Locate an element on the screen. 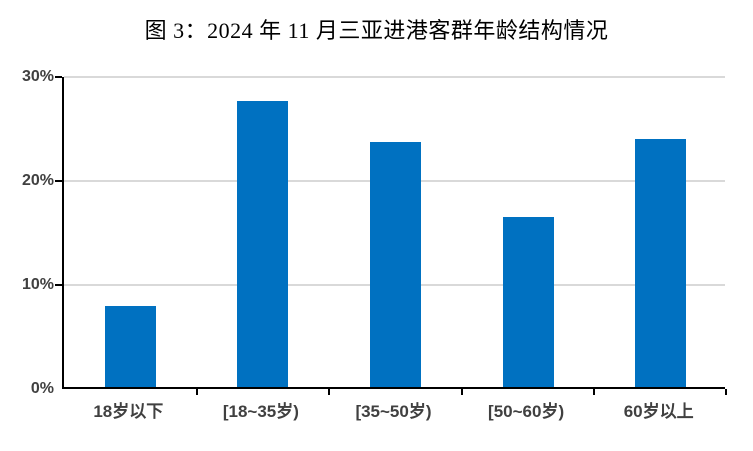  x-axis-label-18岁以下: 18岁以下 is located at coordinates (128, 411).